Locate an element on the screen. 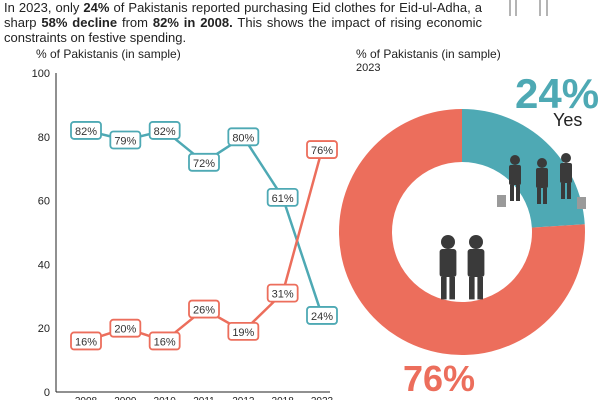 This screenshot has height=400, width=600. data-point-label: 20% is located at coordinates (125, 328).